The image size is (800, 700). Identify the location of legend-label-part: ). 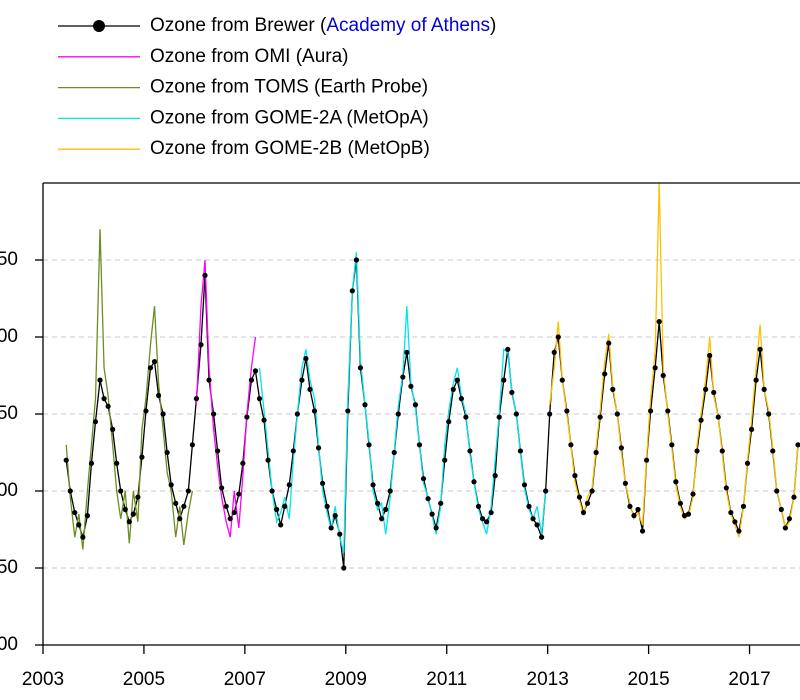
(493, 25).